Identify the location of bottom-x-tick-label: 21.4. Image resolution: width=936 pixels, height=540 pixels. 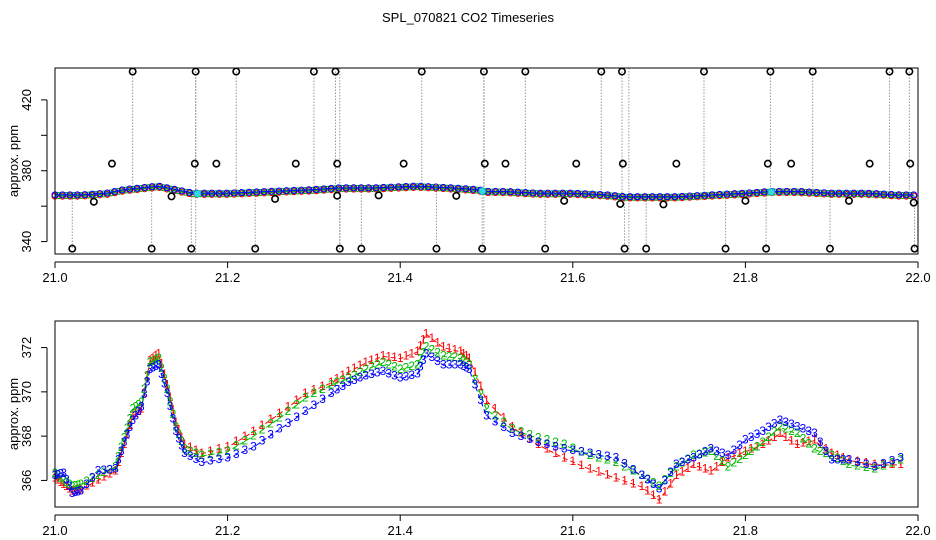
(400, 530).